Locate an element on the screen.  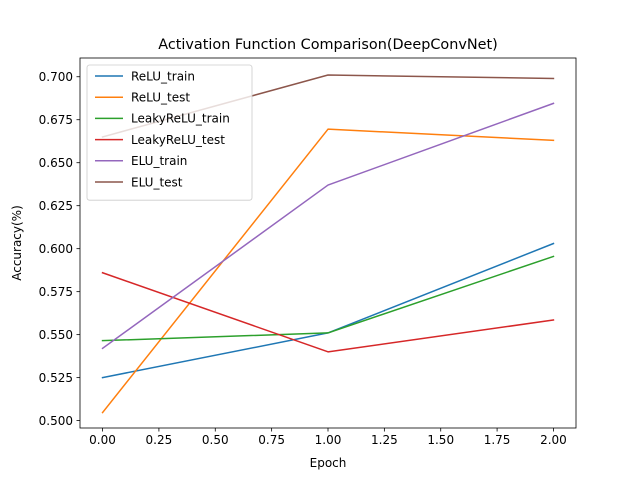
x-tick-label: 0.00 is located at coordinates (102, 440).